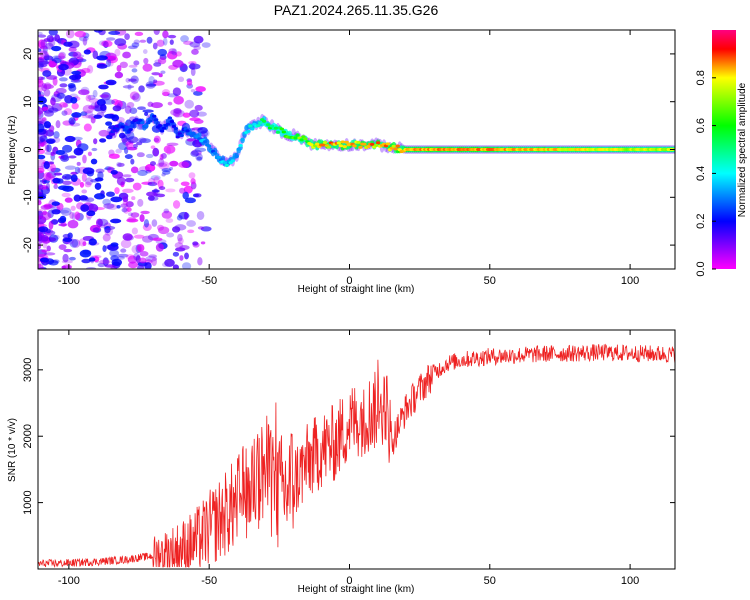 The image size is (750, 600). Describe the element at coordinates (28, 54) in the screenshot. I see `y-tick-label: 20` at that location.